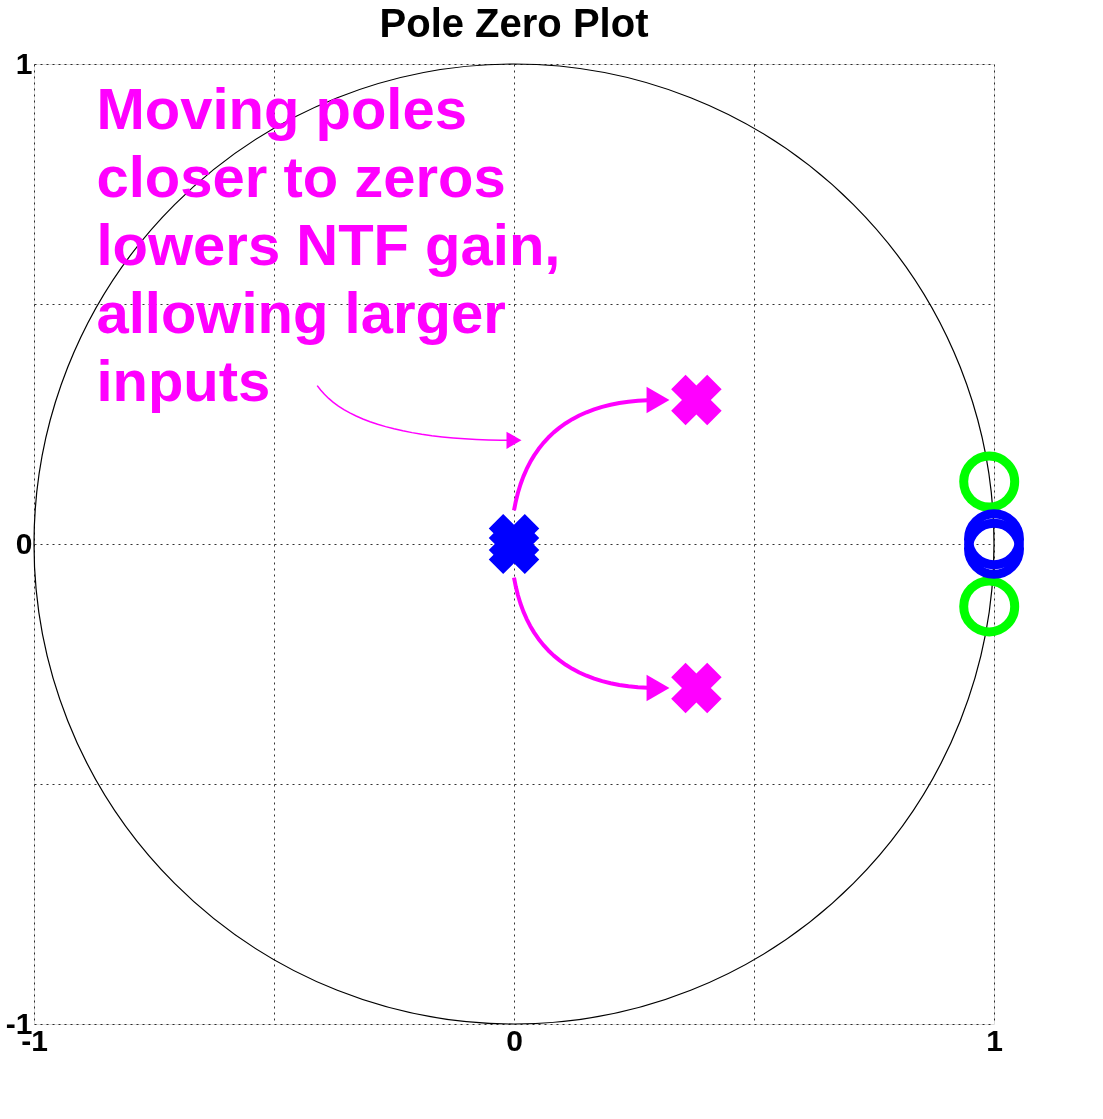 The width and height of the screenshot is (1103, 1119). Describe the element at coordinates (514, 23) in the screenshot. I see `chart-title: Pole Zero Plot` at that location.